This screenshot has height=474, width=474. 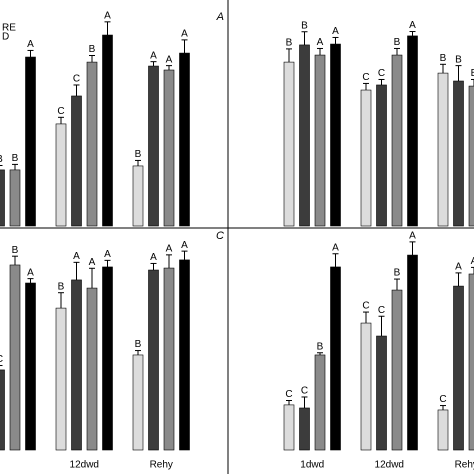 I want to click on panel-label: A, so click(x=220, y=17).